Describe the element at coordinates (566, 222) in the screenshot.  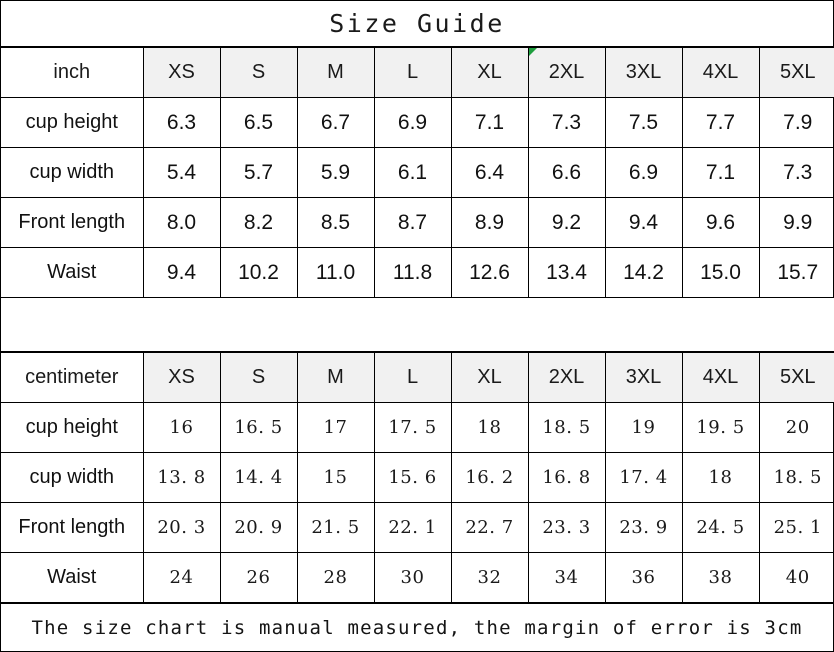
I see `inch-cell-front-length-2xl: 9.2` at that location.